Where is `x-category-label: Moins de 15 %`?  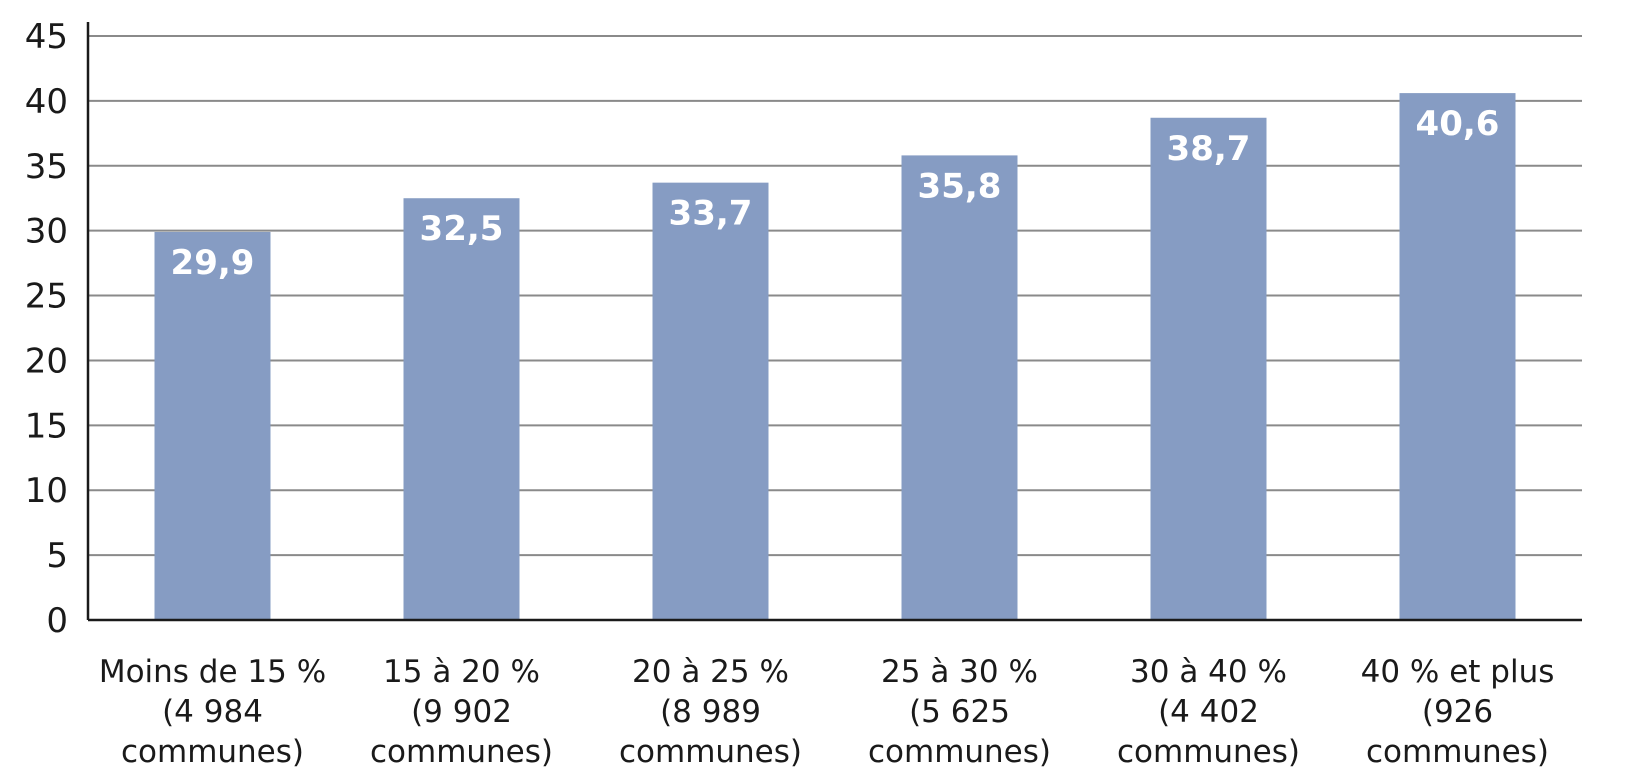
x-category-label: Moins de 15 % is located at coordinates (212, 672).